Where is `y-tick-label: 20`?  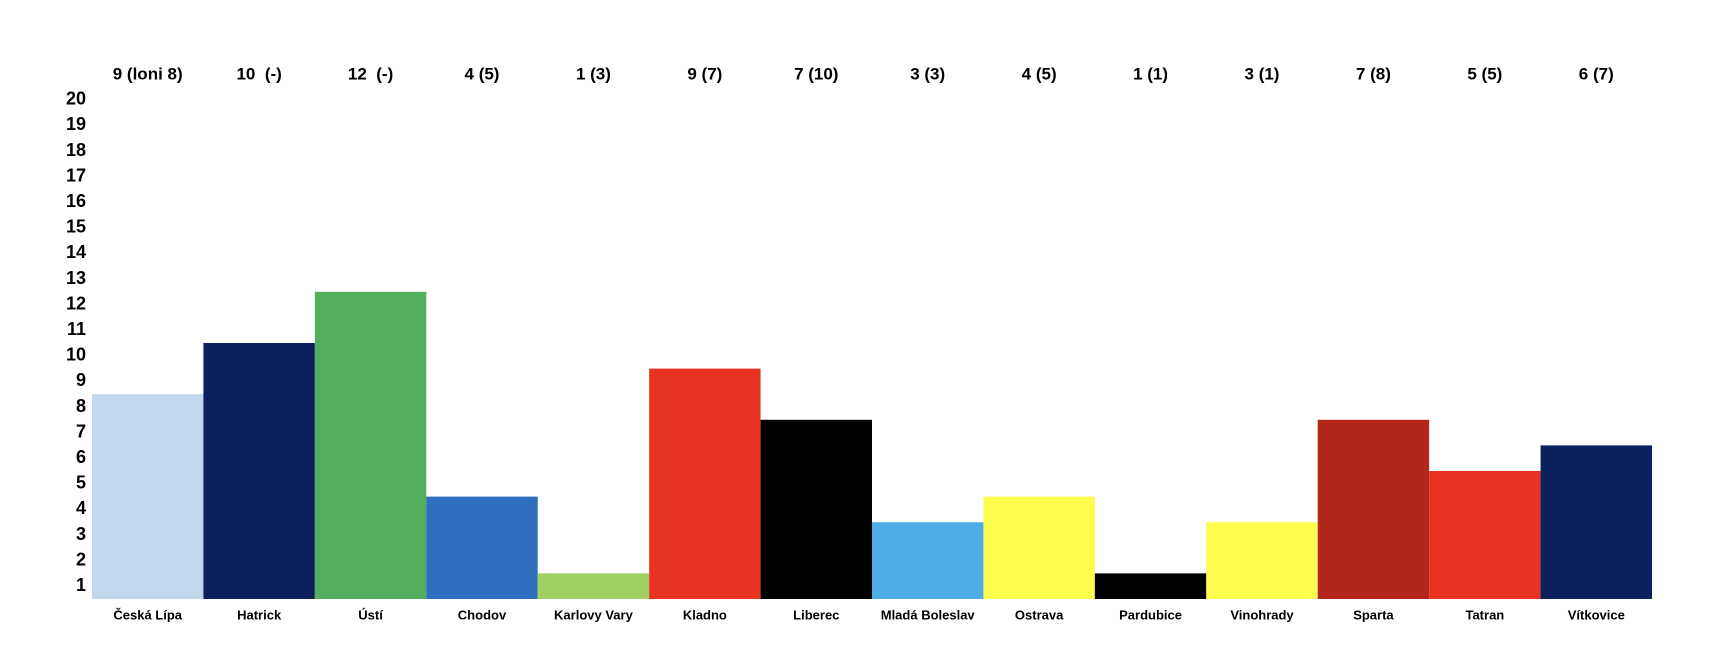
y-tick-label: 20 is located at coordinates (76, 99).